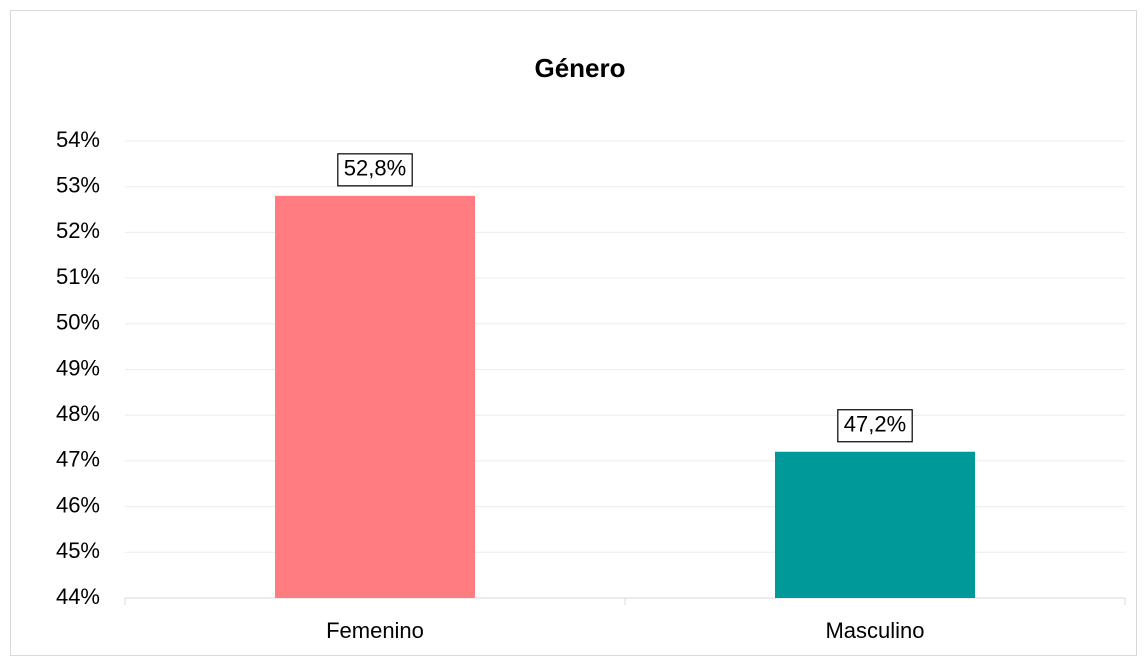  Describe the element at coordinates (78, 185) in the screenshot. I see `y-tick-label: 53%` at that location.